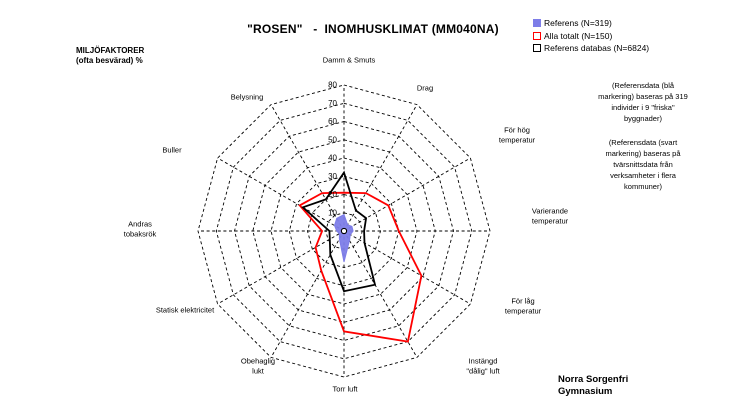  Describe the element at coordinates (597, 48) in the screenshot. I see `legend-label: Referens databas (N=6824)` at that location.